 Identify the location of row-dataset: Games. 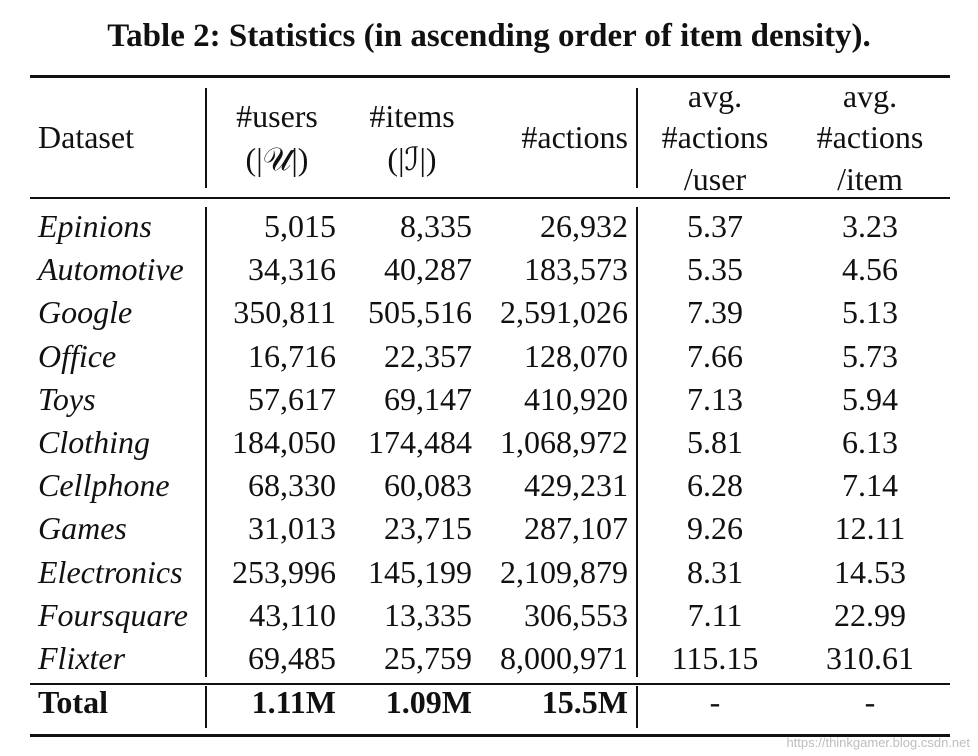
(82, 528).